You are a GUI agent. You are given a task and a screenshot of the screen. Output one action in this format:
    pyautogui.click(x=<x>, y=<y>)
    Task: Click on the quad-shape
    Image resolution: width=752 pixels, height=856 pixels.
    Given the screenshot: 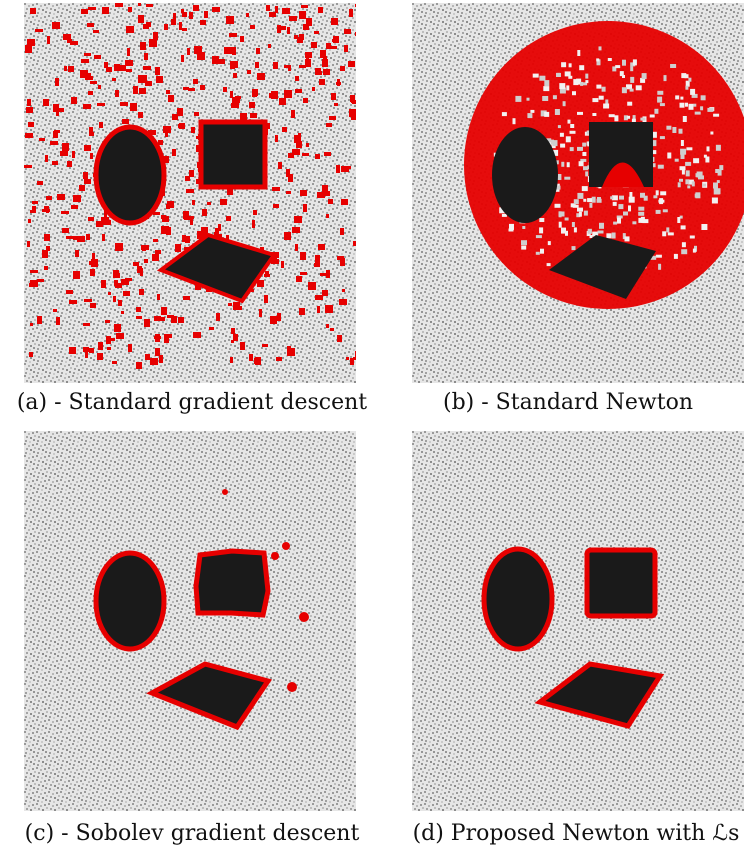 What is the action you would take?
    pyautogui.click(x=599, y=695)
    